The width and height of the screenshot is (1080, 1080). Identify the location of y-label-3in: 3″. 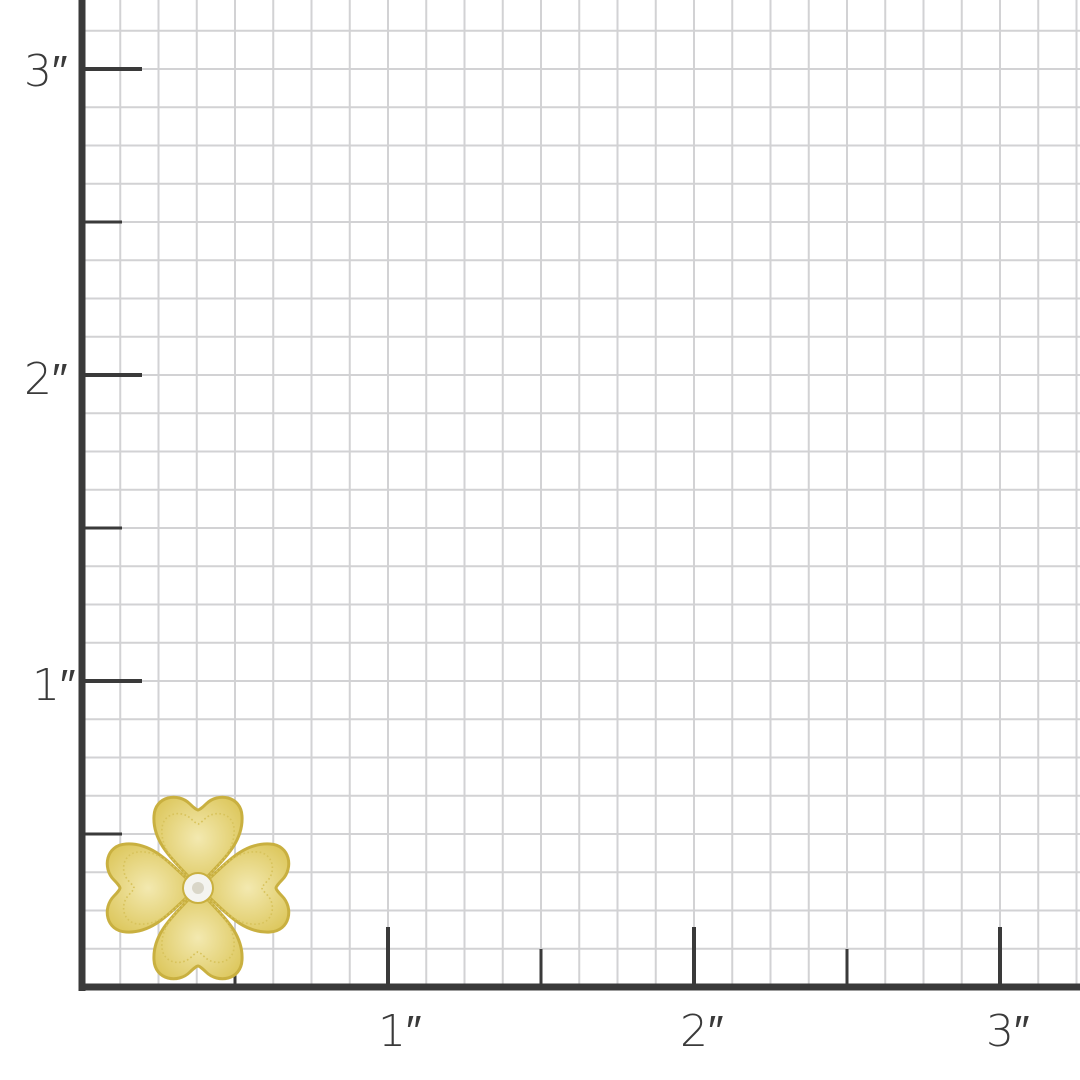
(46, 71).